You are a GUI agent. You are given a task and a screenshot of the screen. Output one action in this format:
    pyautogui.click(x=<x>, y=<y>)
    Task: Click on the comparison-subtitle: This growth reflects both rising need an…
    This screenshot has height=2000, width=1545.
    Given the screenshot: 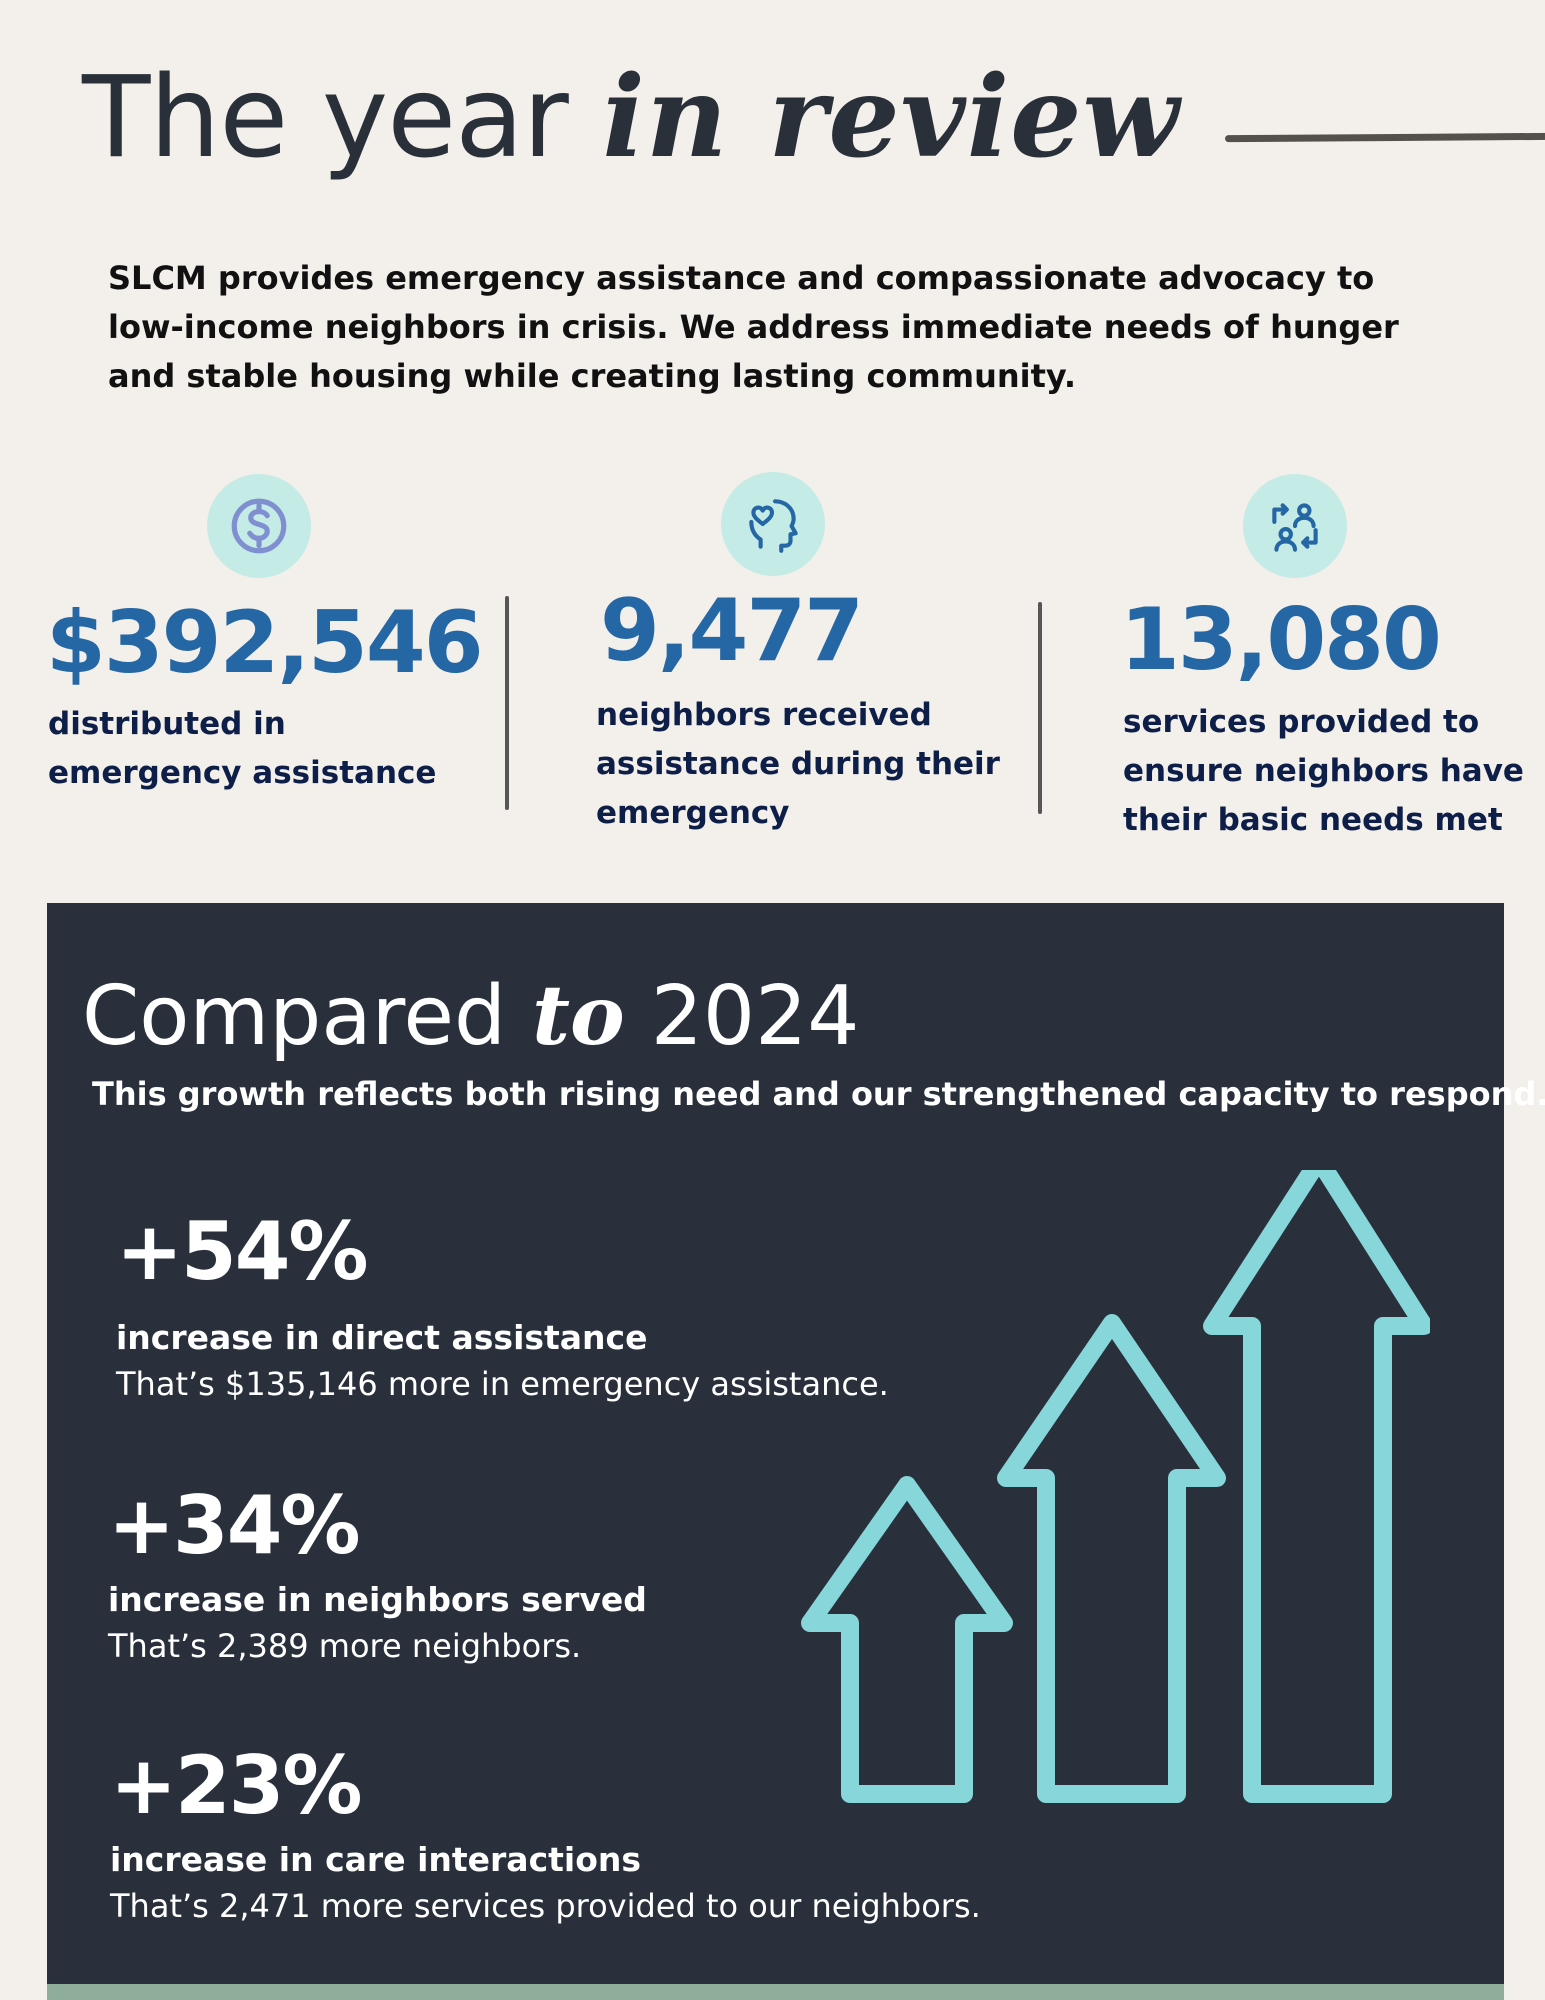 What is the action you would take?
    pyautogui.click(x=818, y=1094)
    